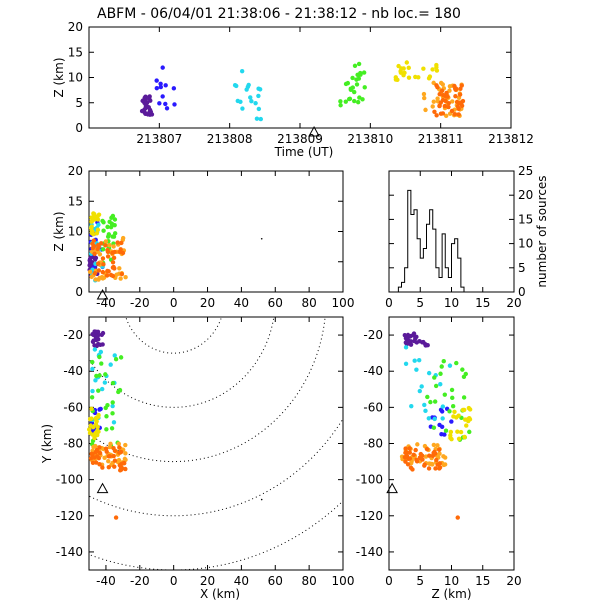 The height and width of the screenshot is (600, 600). Describe the element at coordinates (373, 371) in the screenshot. I see `y-tick-label: -40` at that location.